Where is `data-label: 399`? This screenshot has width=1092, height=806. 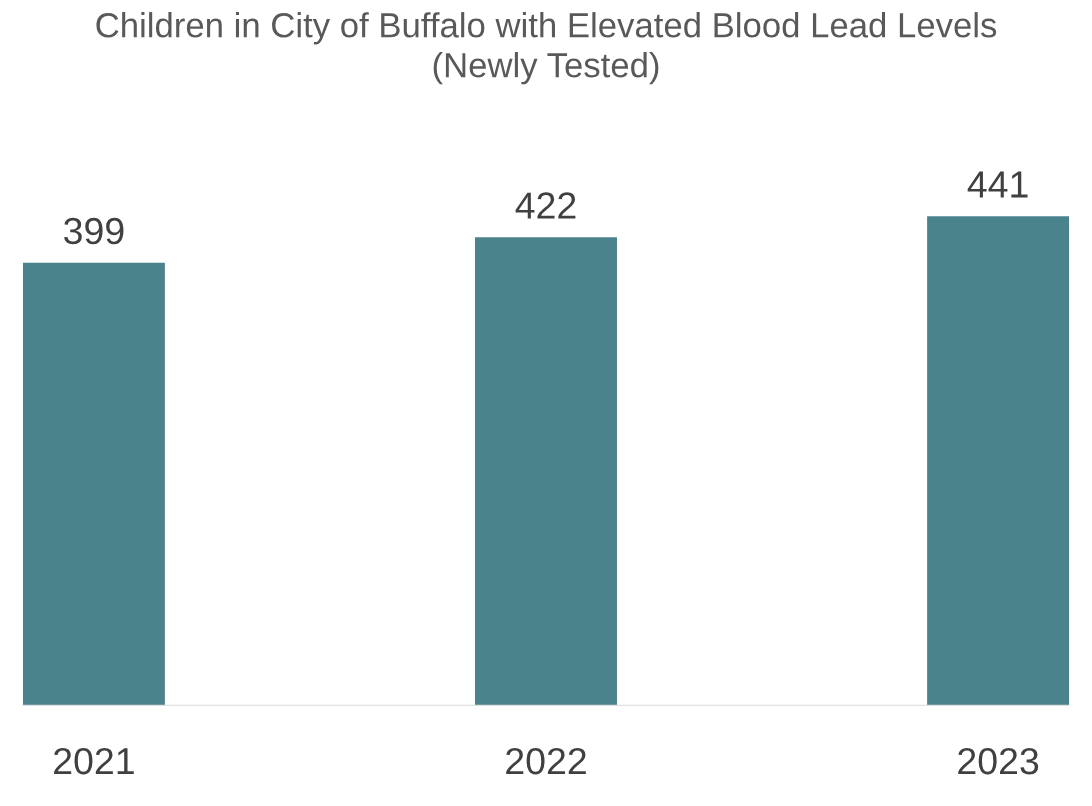
data-label: 399 is located at coordinates (94, 231).